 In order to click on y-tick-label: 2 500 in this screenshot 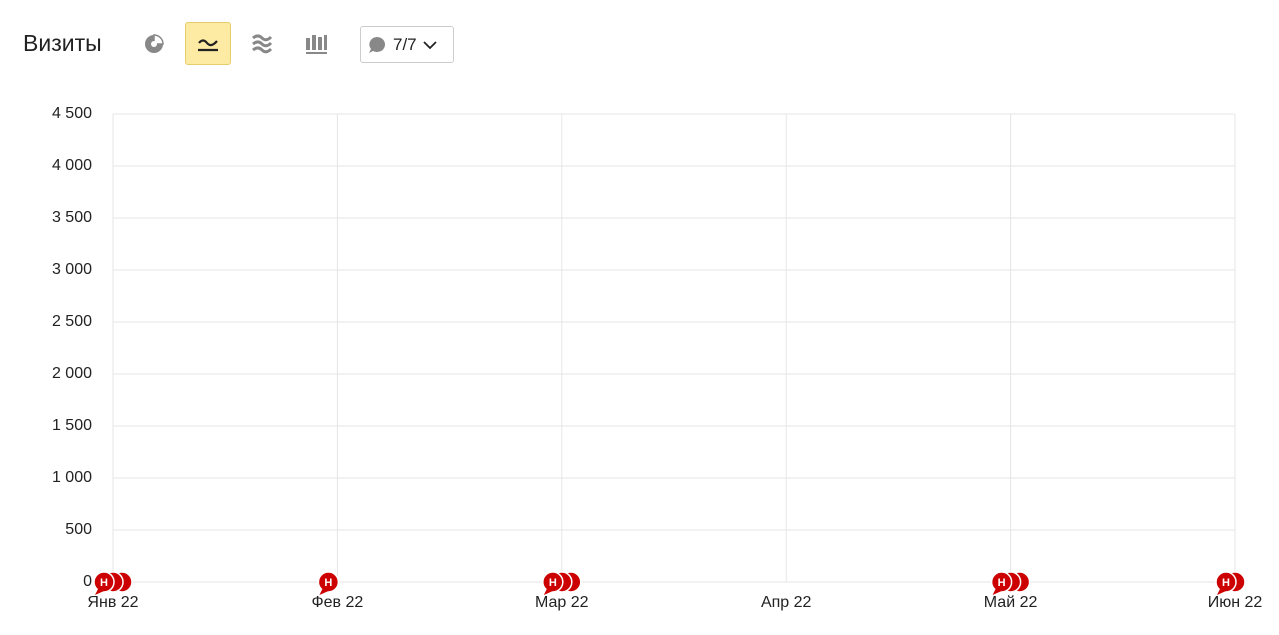, I will do `click(72, 321)`.